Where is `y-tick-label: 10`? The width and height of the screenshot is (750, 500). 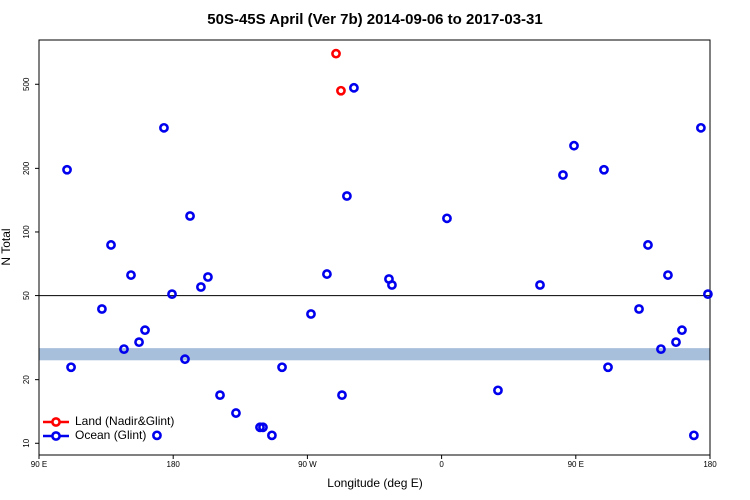
y-tick-label: 10 is located at coordinates (26, 442).